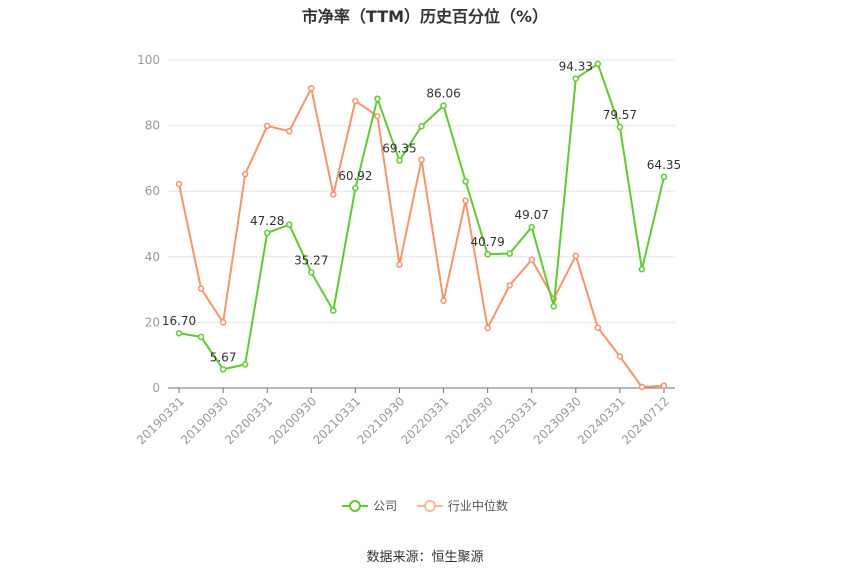 The width and height of the screenshot is (850, 575). I want to click on chart-title: 市净率（TTM）历史百分位（%）, so click(425, 16).